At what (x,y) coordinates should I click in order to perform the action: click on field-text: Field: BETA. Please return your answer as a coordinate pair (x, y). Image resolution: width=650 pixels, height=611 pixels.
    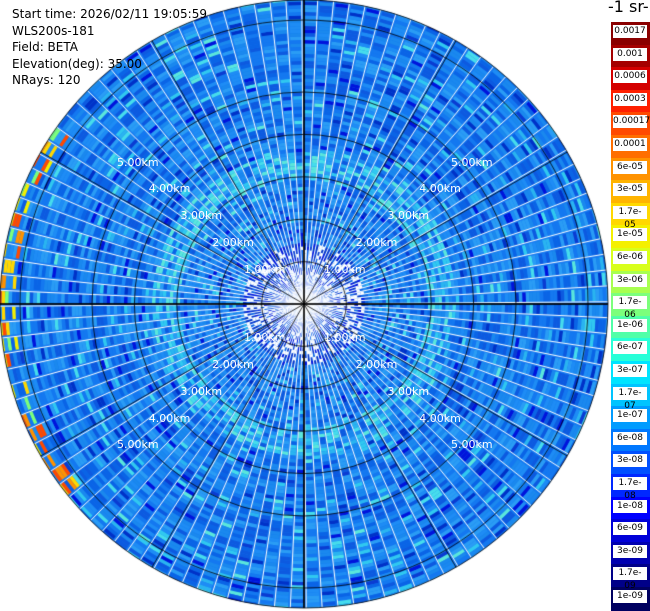
    Looking at the image, I should click on (45, 47).